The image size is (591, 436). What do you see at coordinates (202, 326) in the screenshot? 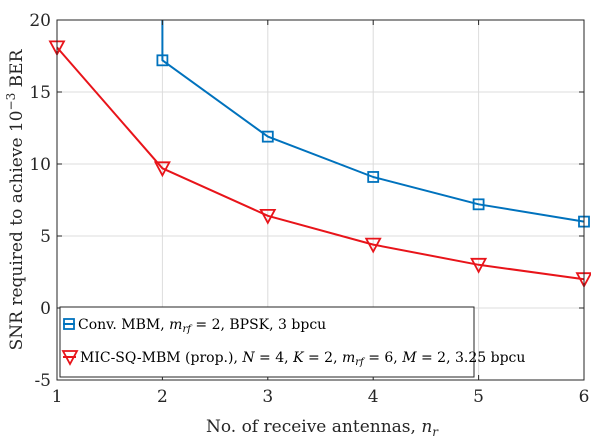
I see `legend-label-conv-mbm: Conv. MBM, mrf = 2, BPSK, 3 bpcu` at bounding box center [202, 326].